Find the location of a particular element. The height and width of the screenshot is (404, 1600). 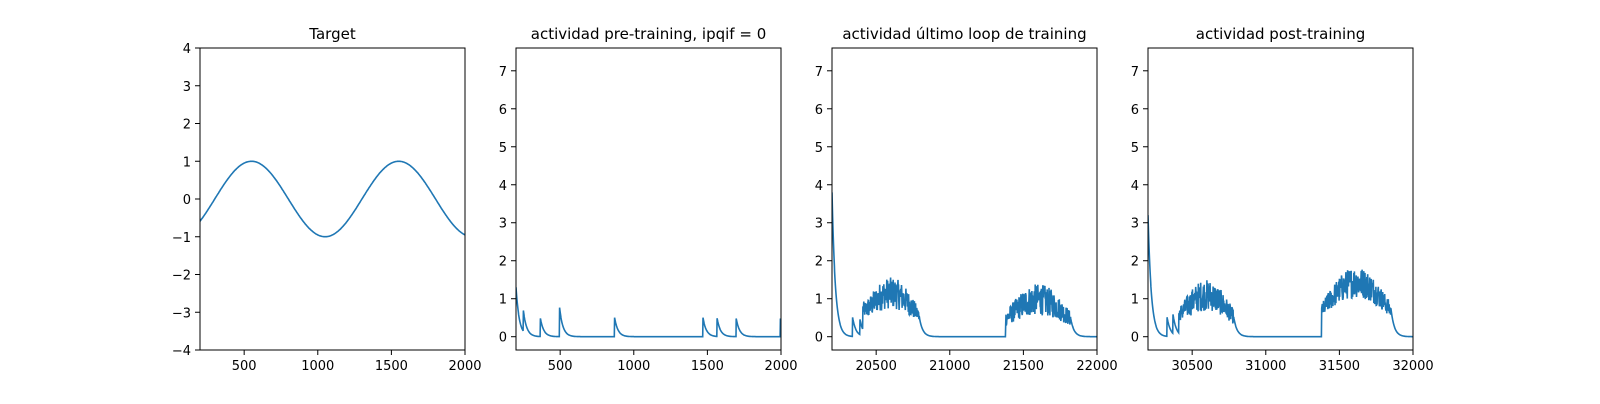

y-tick-label: −4 is located at coordinates (181, 351).